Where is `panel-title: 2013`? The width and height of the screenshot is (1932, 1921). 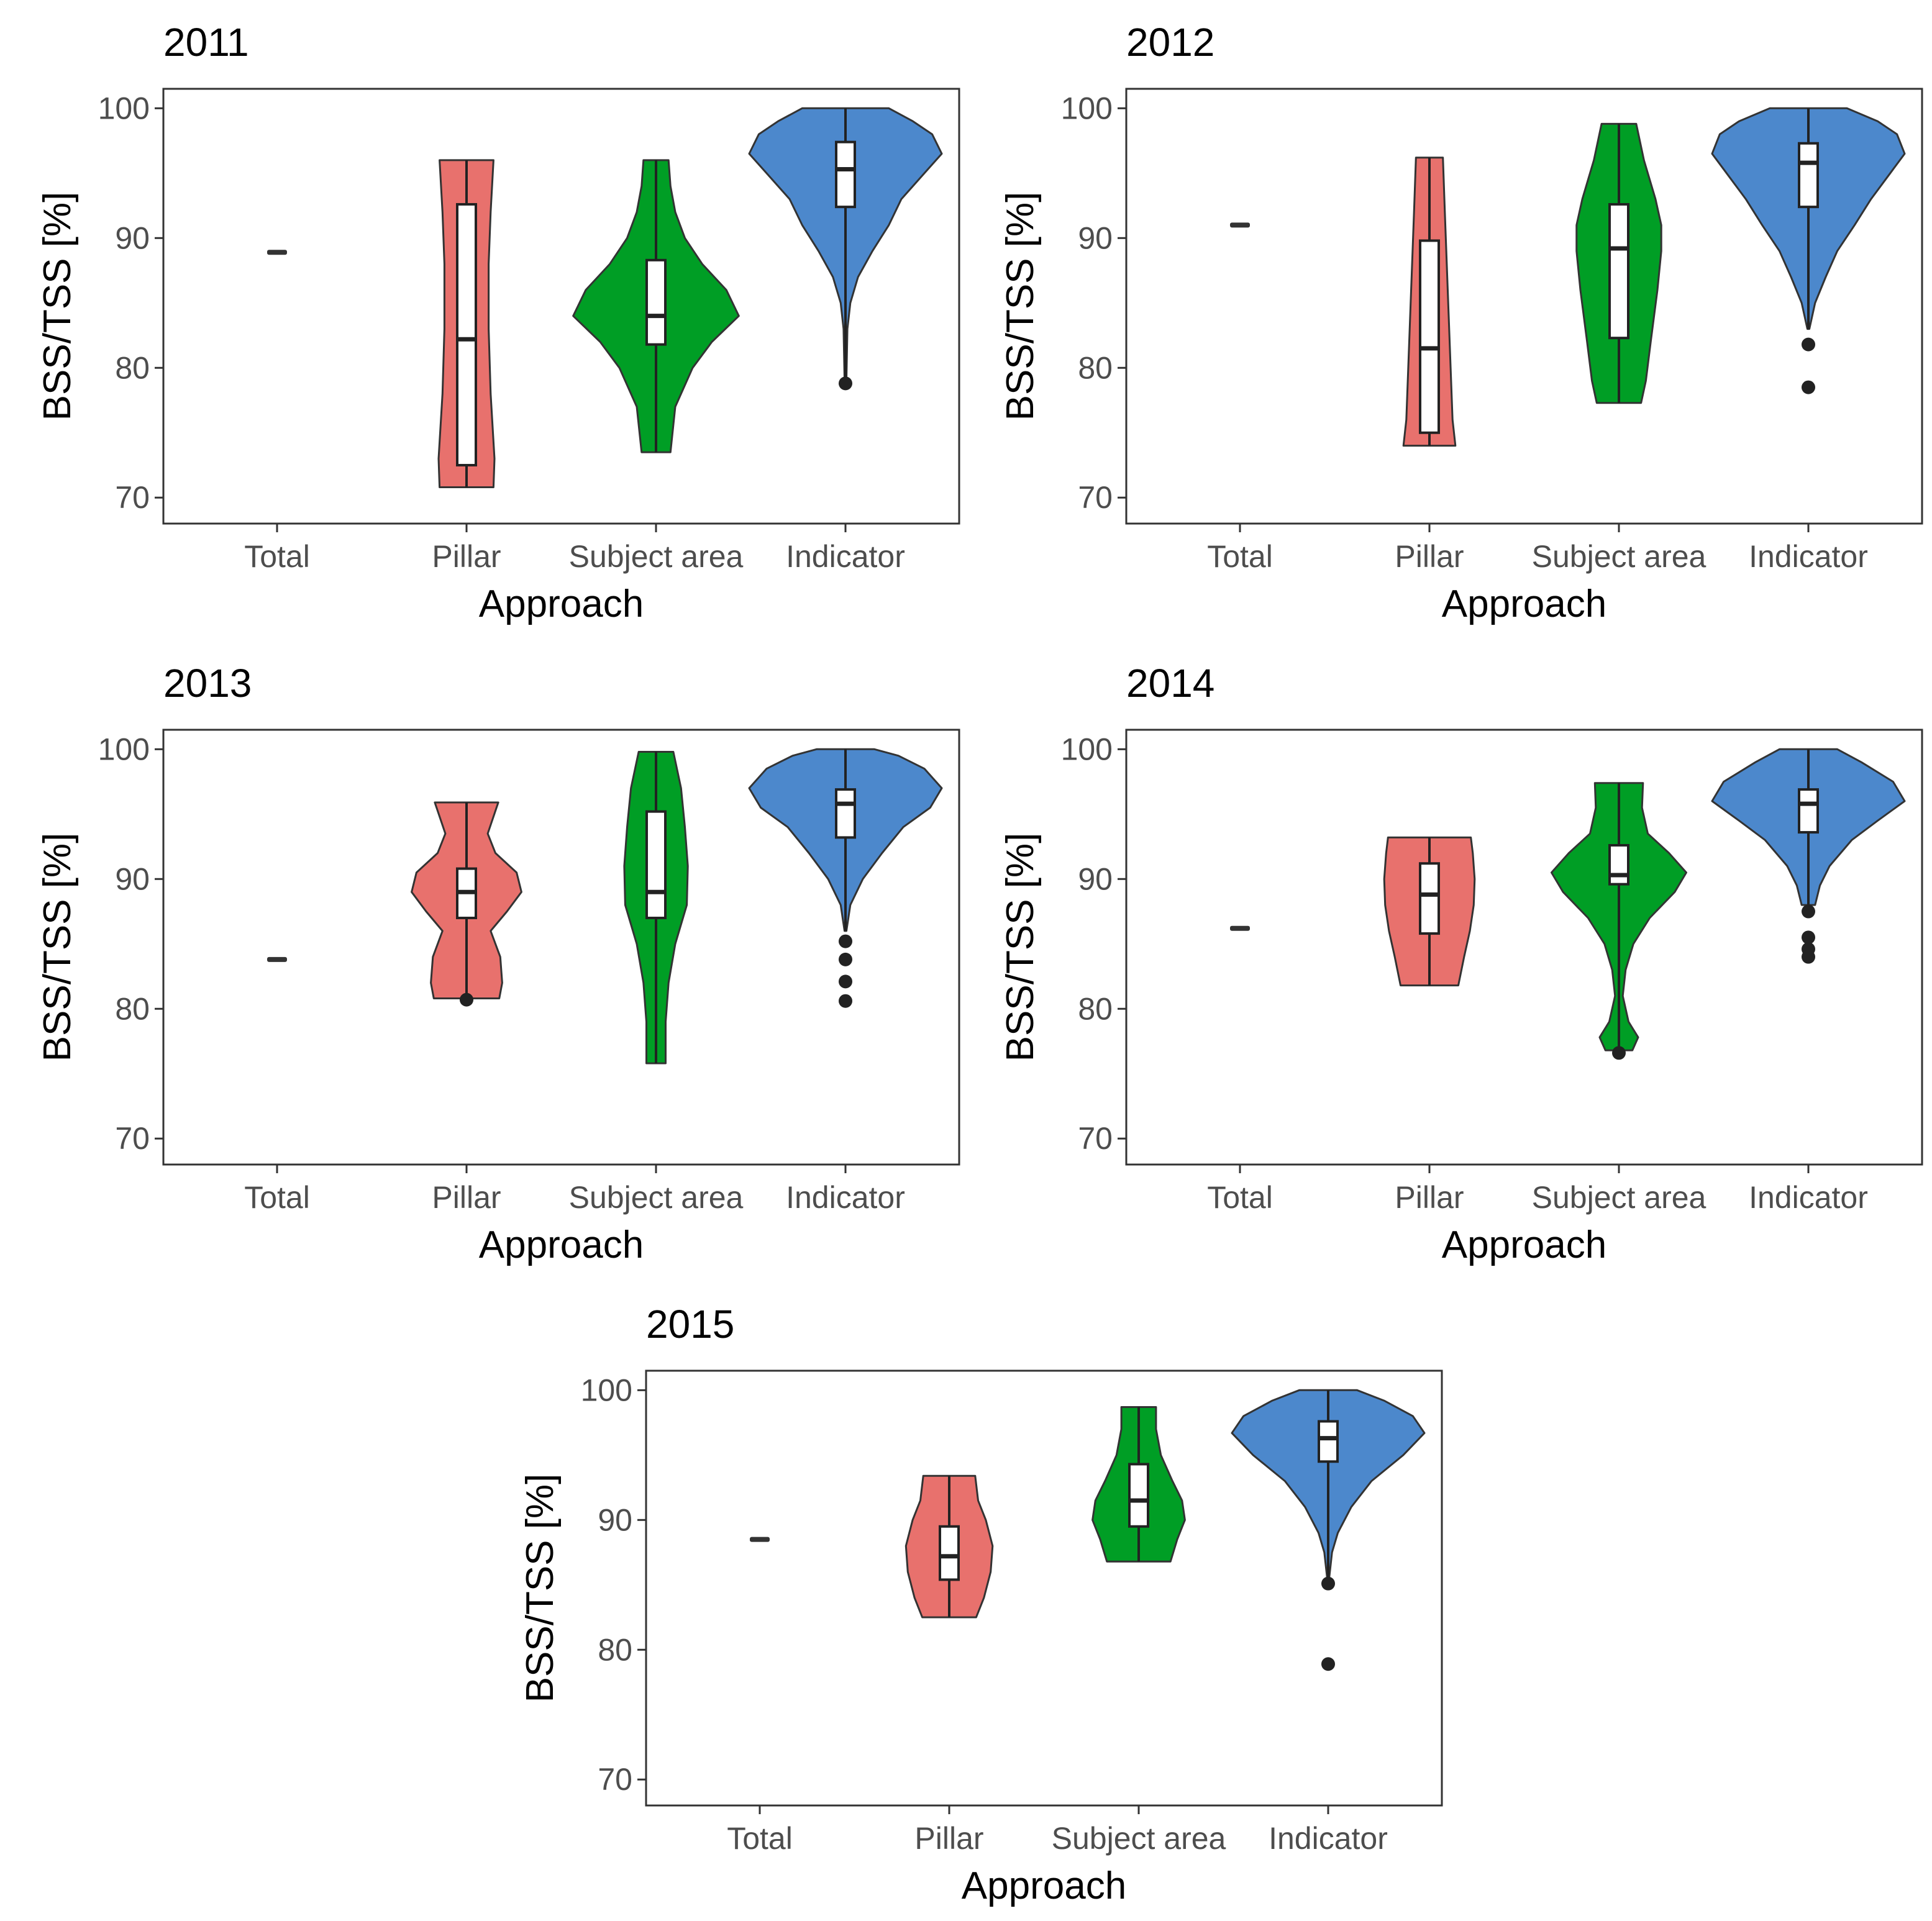
panel-title: 2013 is located at coordinates (207, 684).